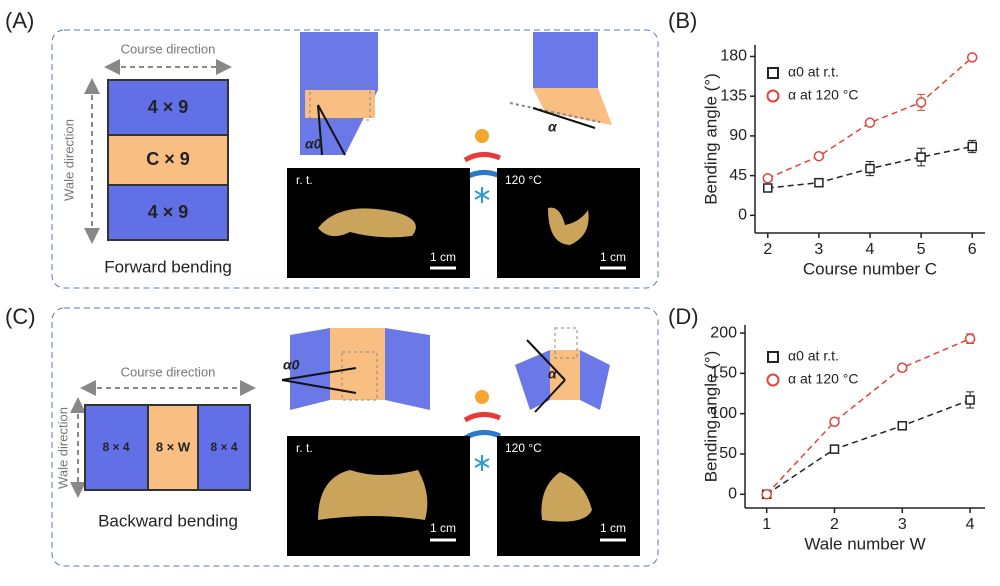  Describe the element at coordinates (972, 249) in the screenshot. I see `x-tick-label: 6` at that location.